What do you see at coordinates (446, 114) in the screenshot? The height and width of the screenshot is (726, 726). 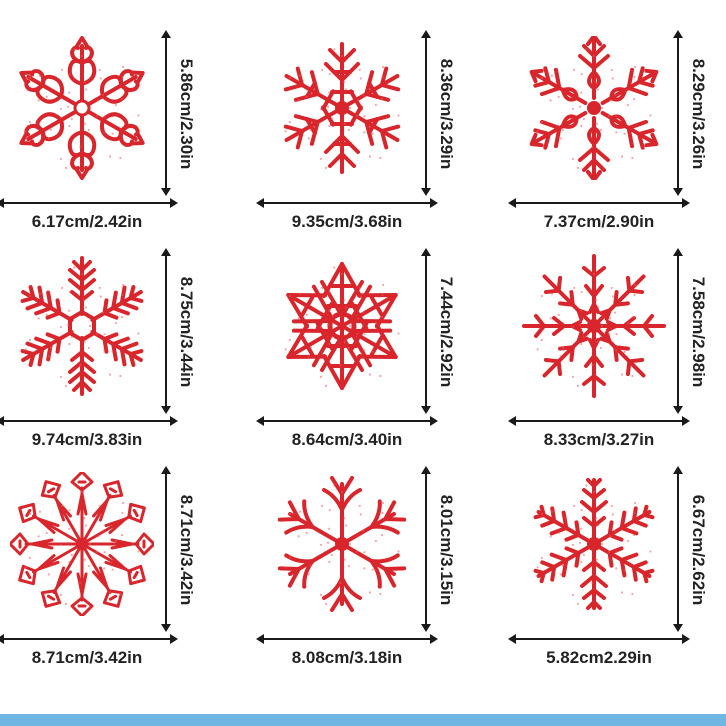 I see `height-label: 8.36cm/3.29in` at bounding box center [446, 114].